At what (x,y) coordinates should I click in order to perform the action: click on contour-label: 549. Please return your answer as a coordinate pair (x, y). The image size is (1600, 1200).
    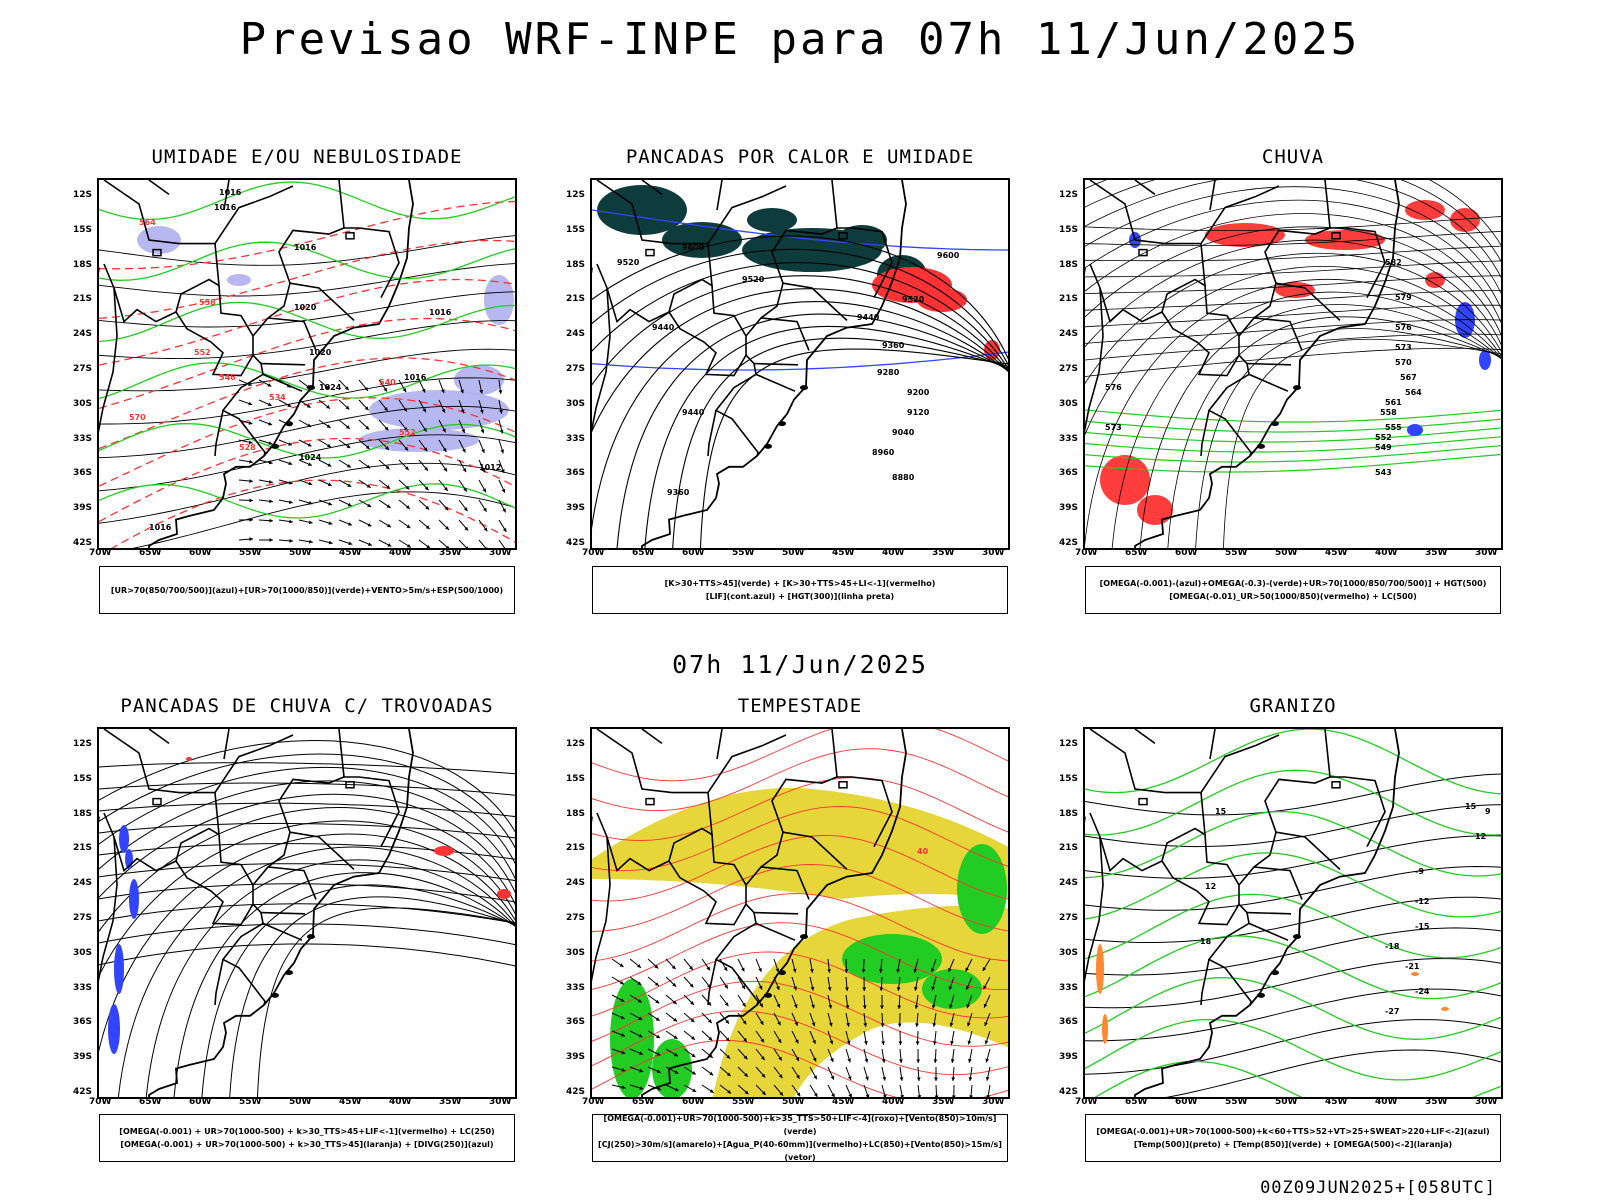
    Looking at the image, I should click on (1383, 447).